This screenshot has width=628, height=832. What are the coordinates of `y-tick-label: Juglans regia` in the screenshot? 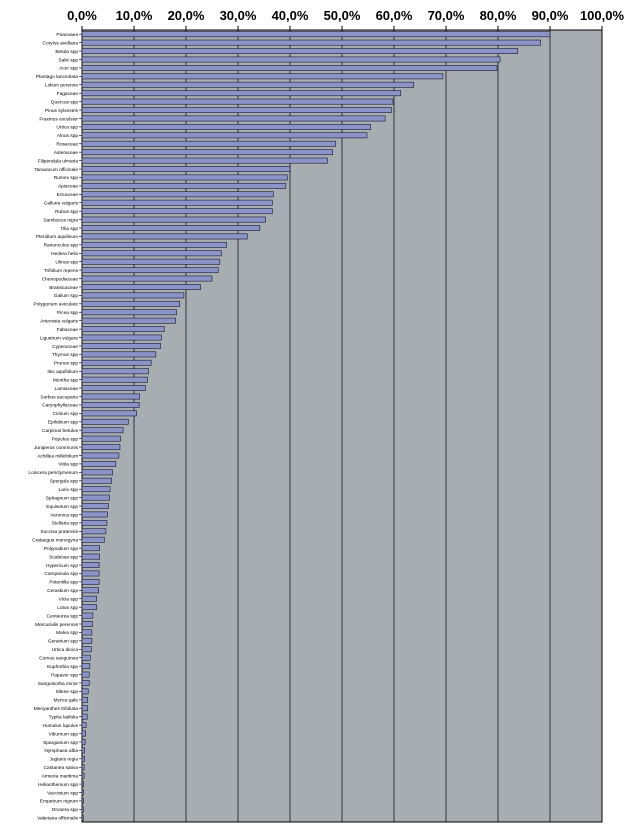 It's located at (63, 760).